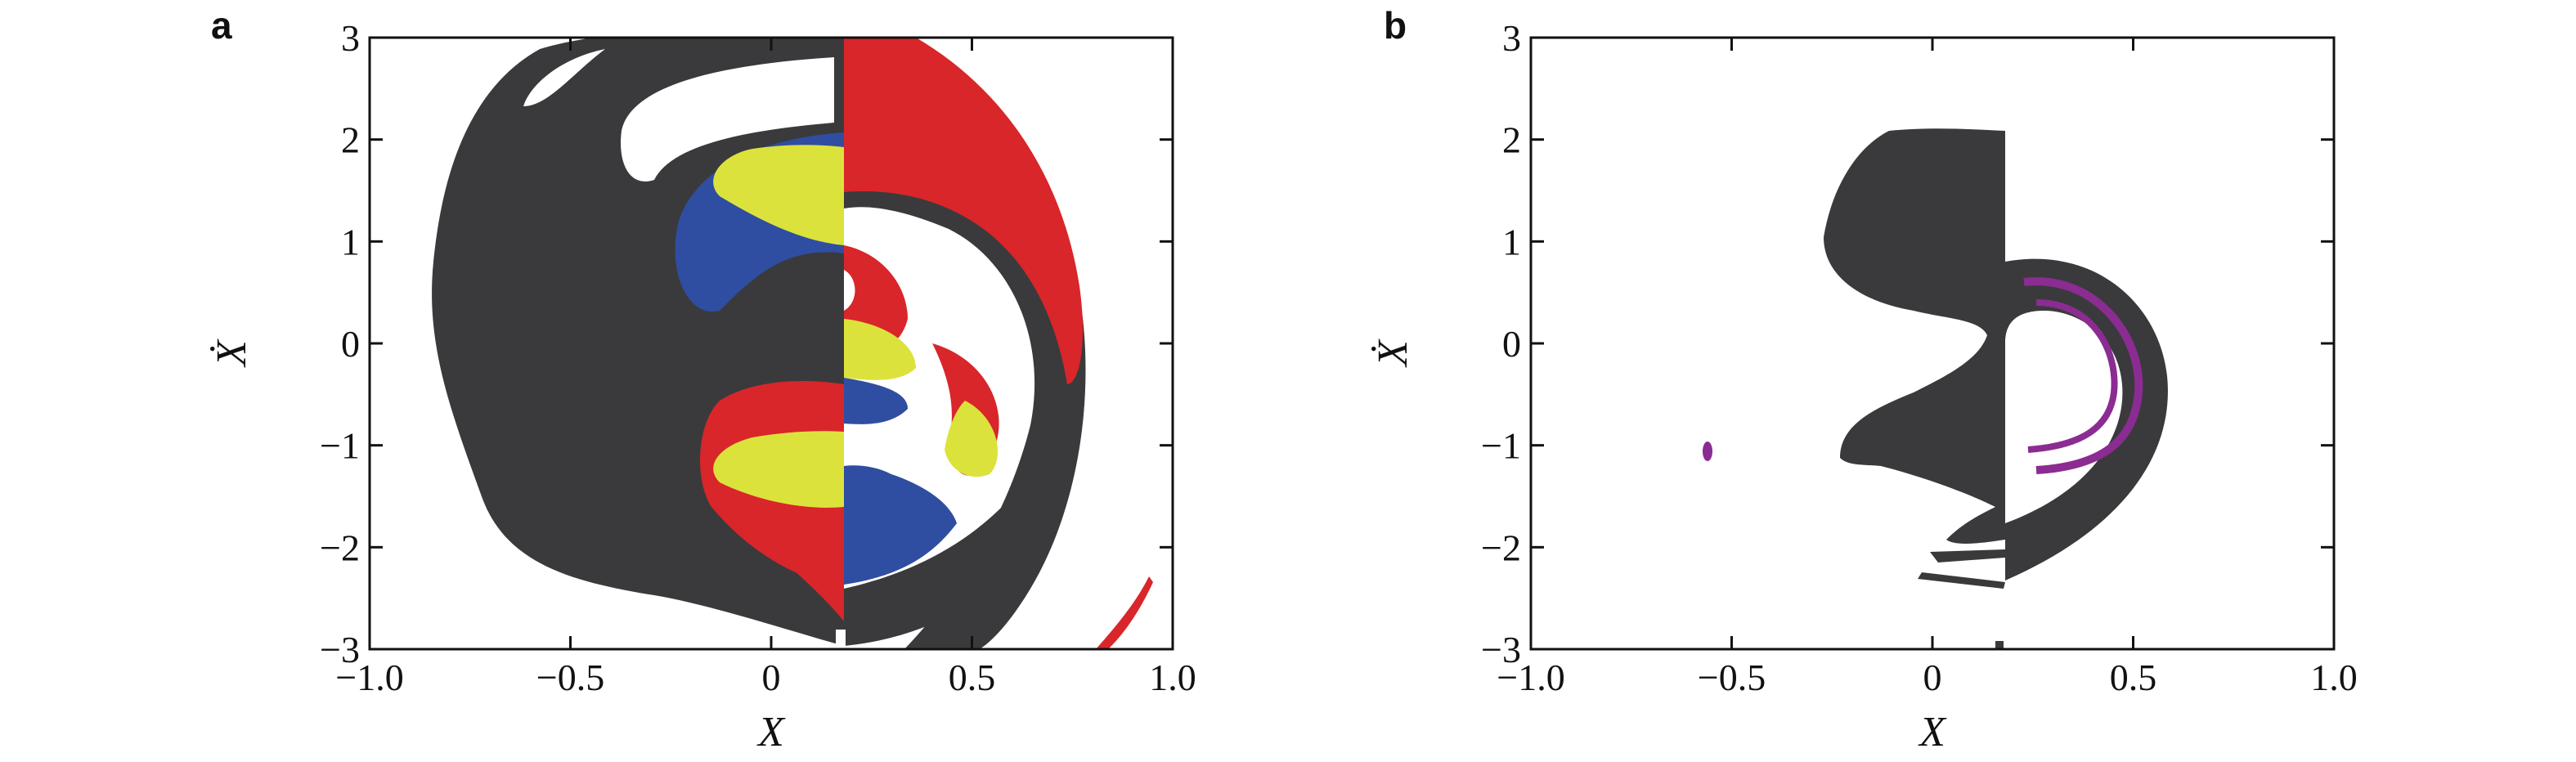  I want to click on panel-b-ytick-label: 1, so click(1511, 241).